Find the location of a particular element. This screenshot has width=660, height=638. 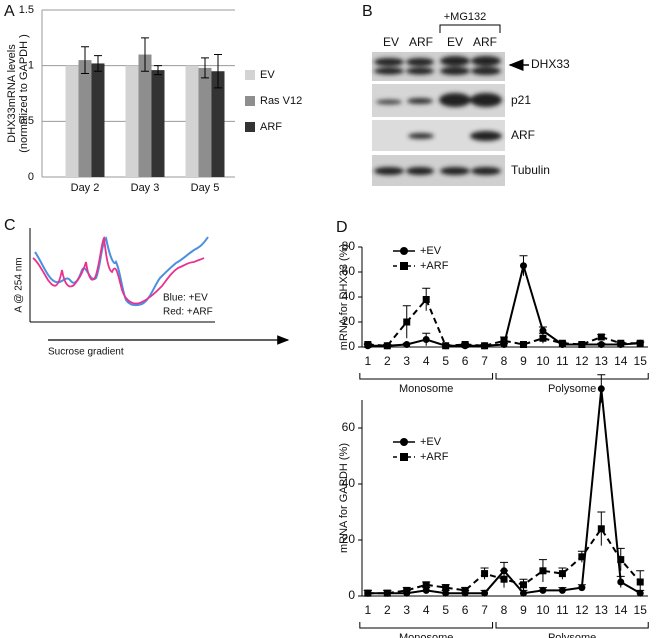

row-label: Tubulin is located at coordinates (530, 170).